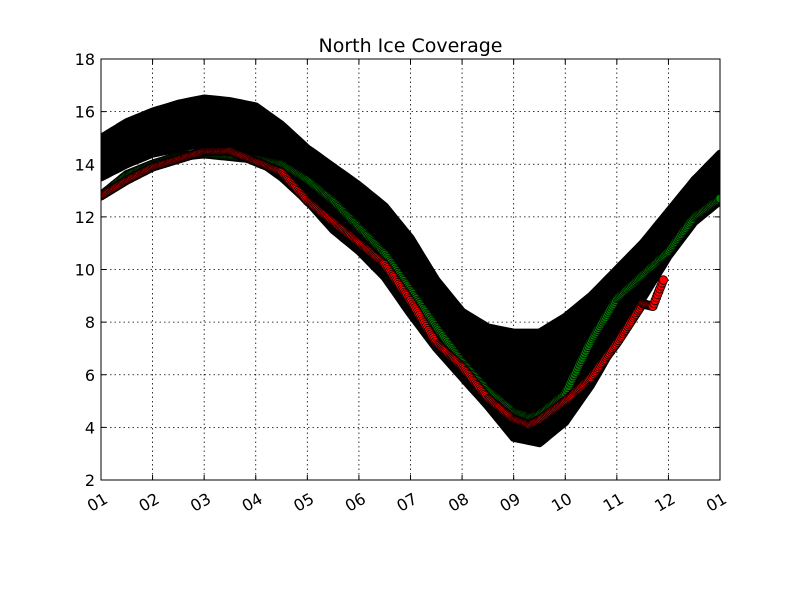  I want to click on x-tick-label: 11, so click(613, 502).